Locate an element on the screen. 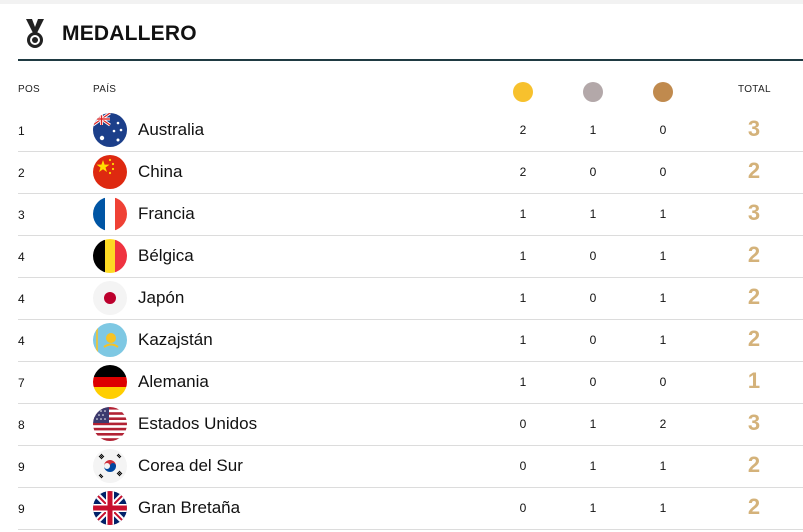 The width and height of the screenshot is (803, 532). table-row: 3 Francia 1 1 1 3 is located at coordinates (410, 215).